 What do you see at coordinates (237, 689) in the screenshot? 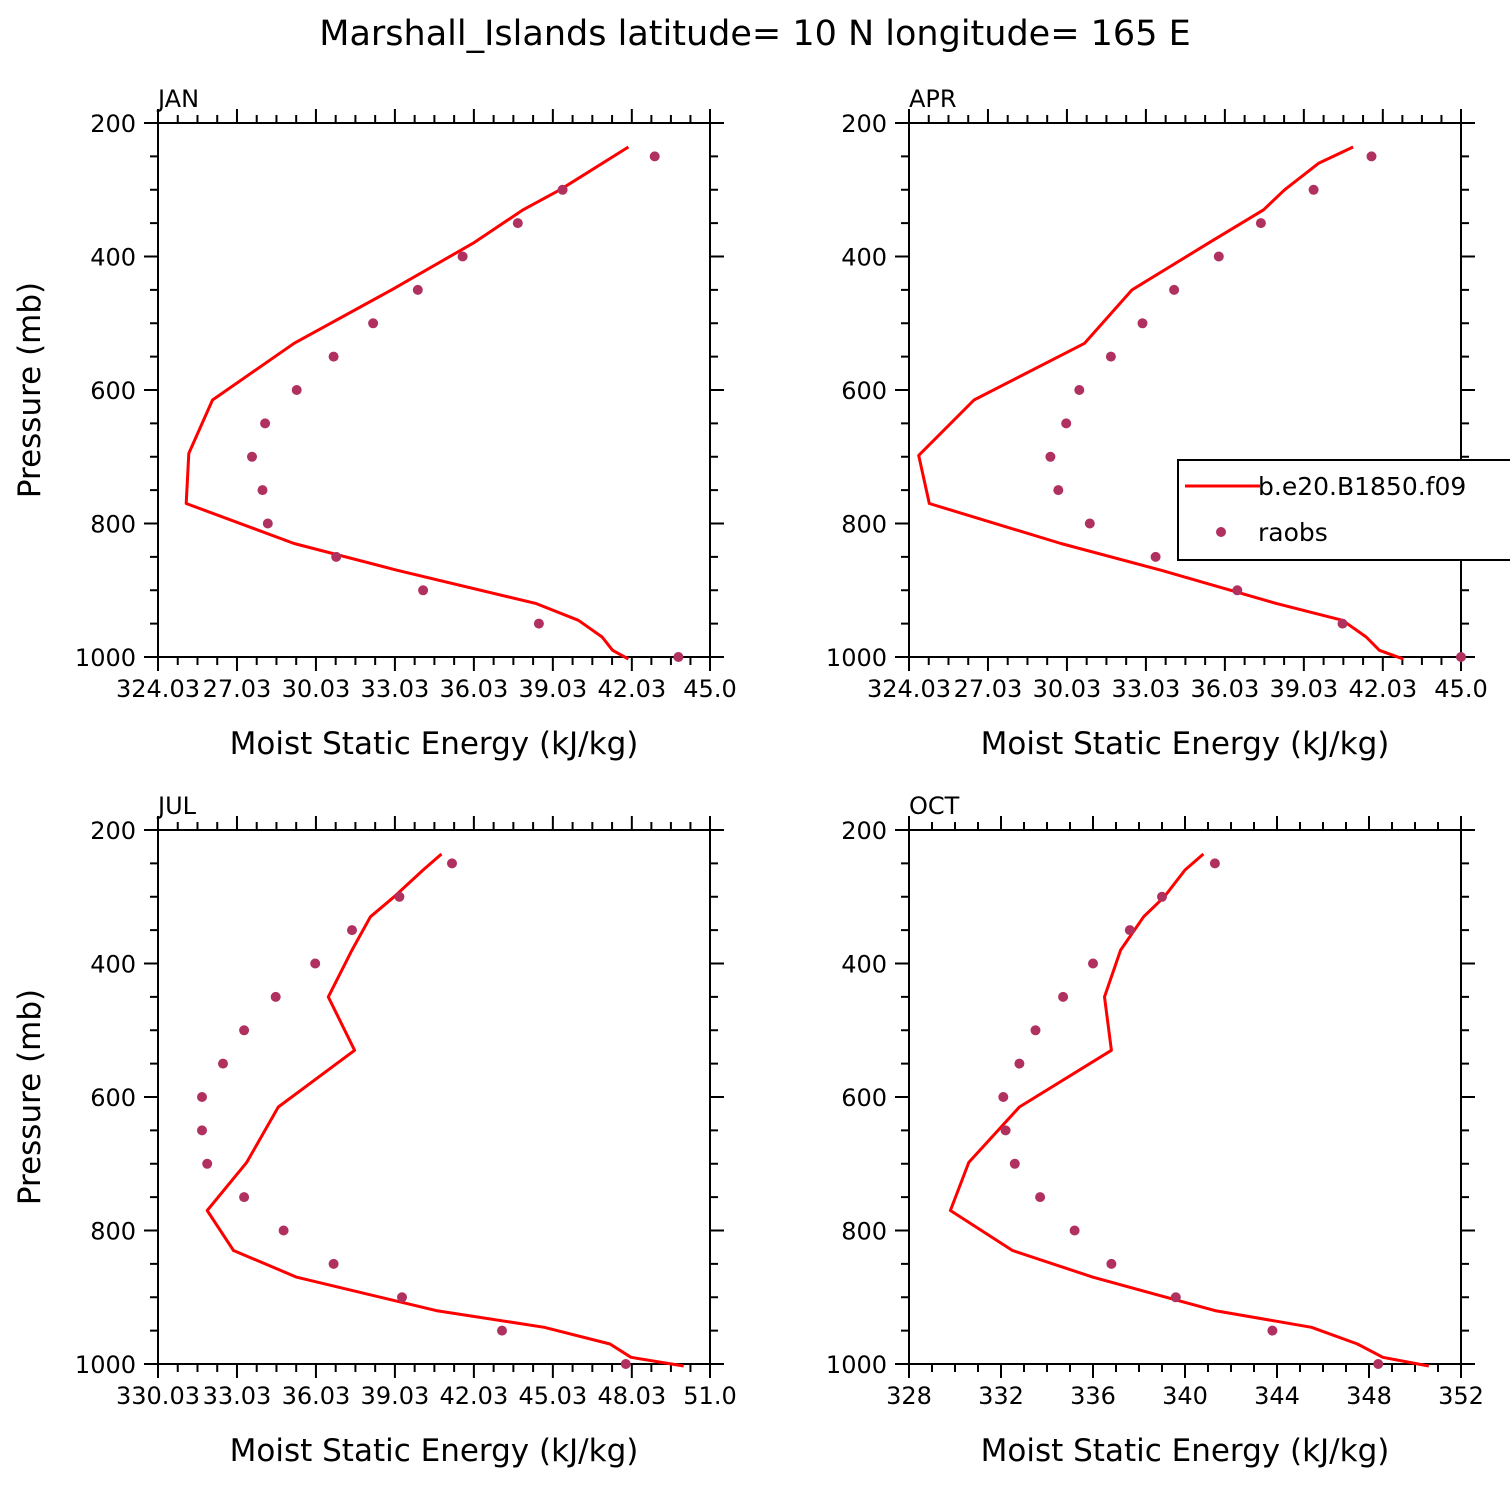
I see `x-tick-label: 27.03` at bounding box center [237, 689].